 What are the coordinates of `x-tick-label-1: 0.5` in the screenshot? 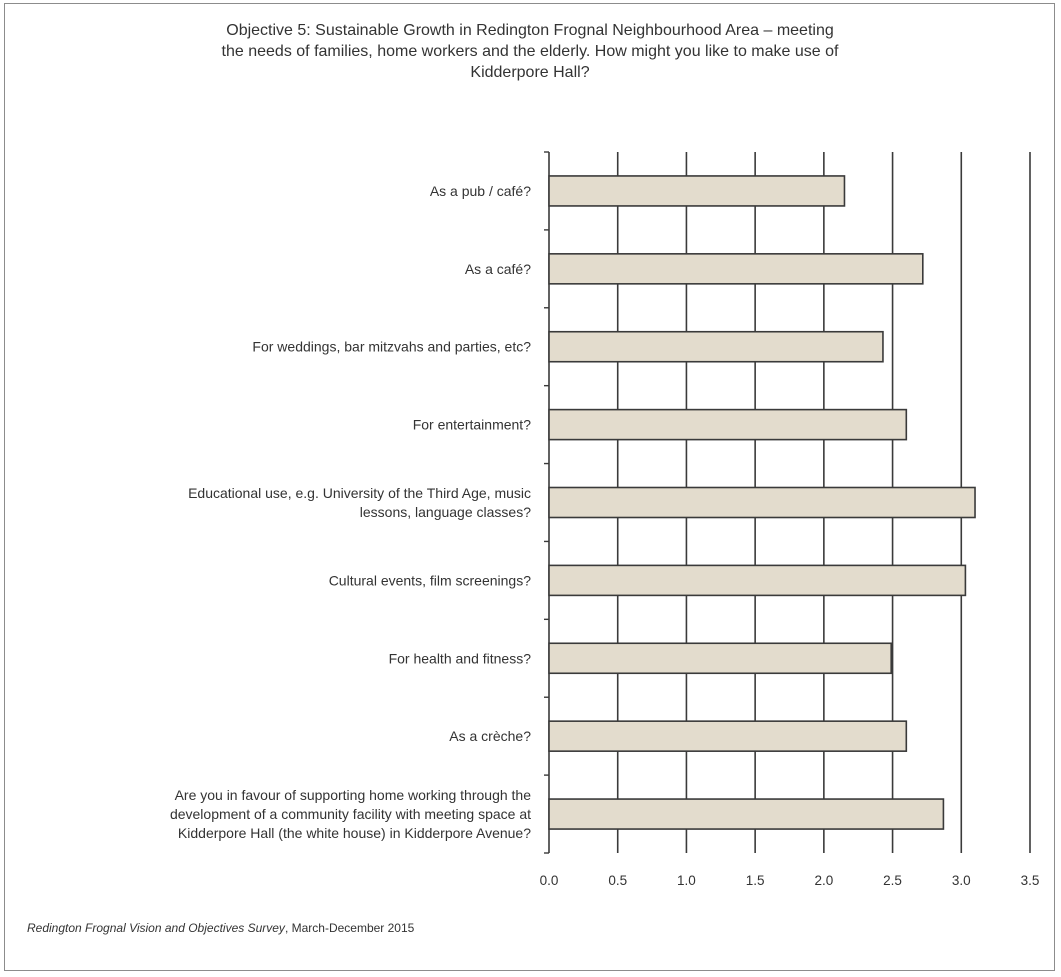 It's located at (617, 880).